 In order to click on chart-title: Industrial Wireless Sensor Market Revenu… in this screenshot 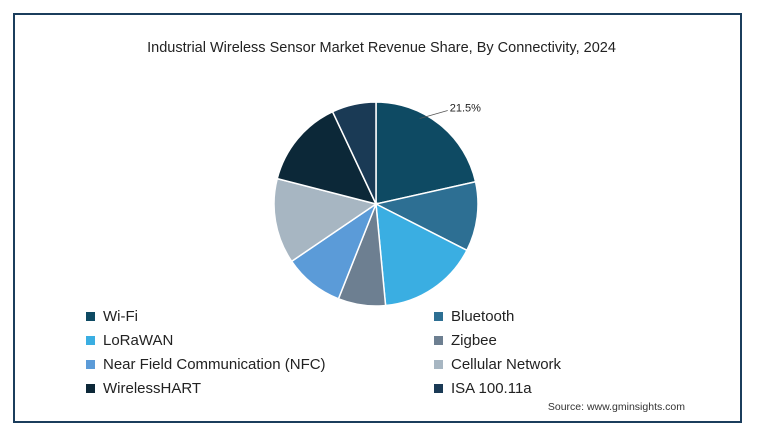, I will do `click(381, 48)`.